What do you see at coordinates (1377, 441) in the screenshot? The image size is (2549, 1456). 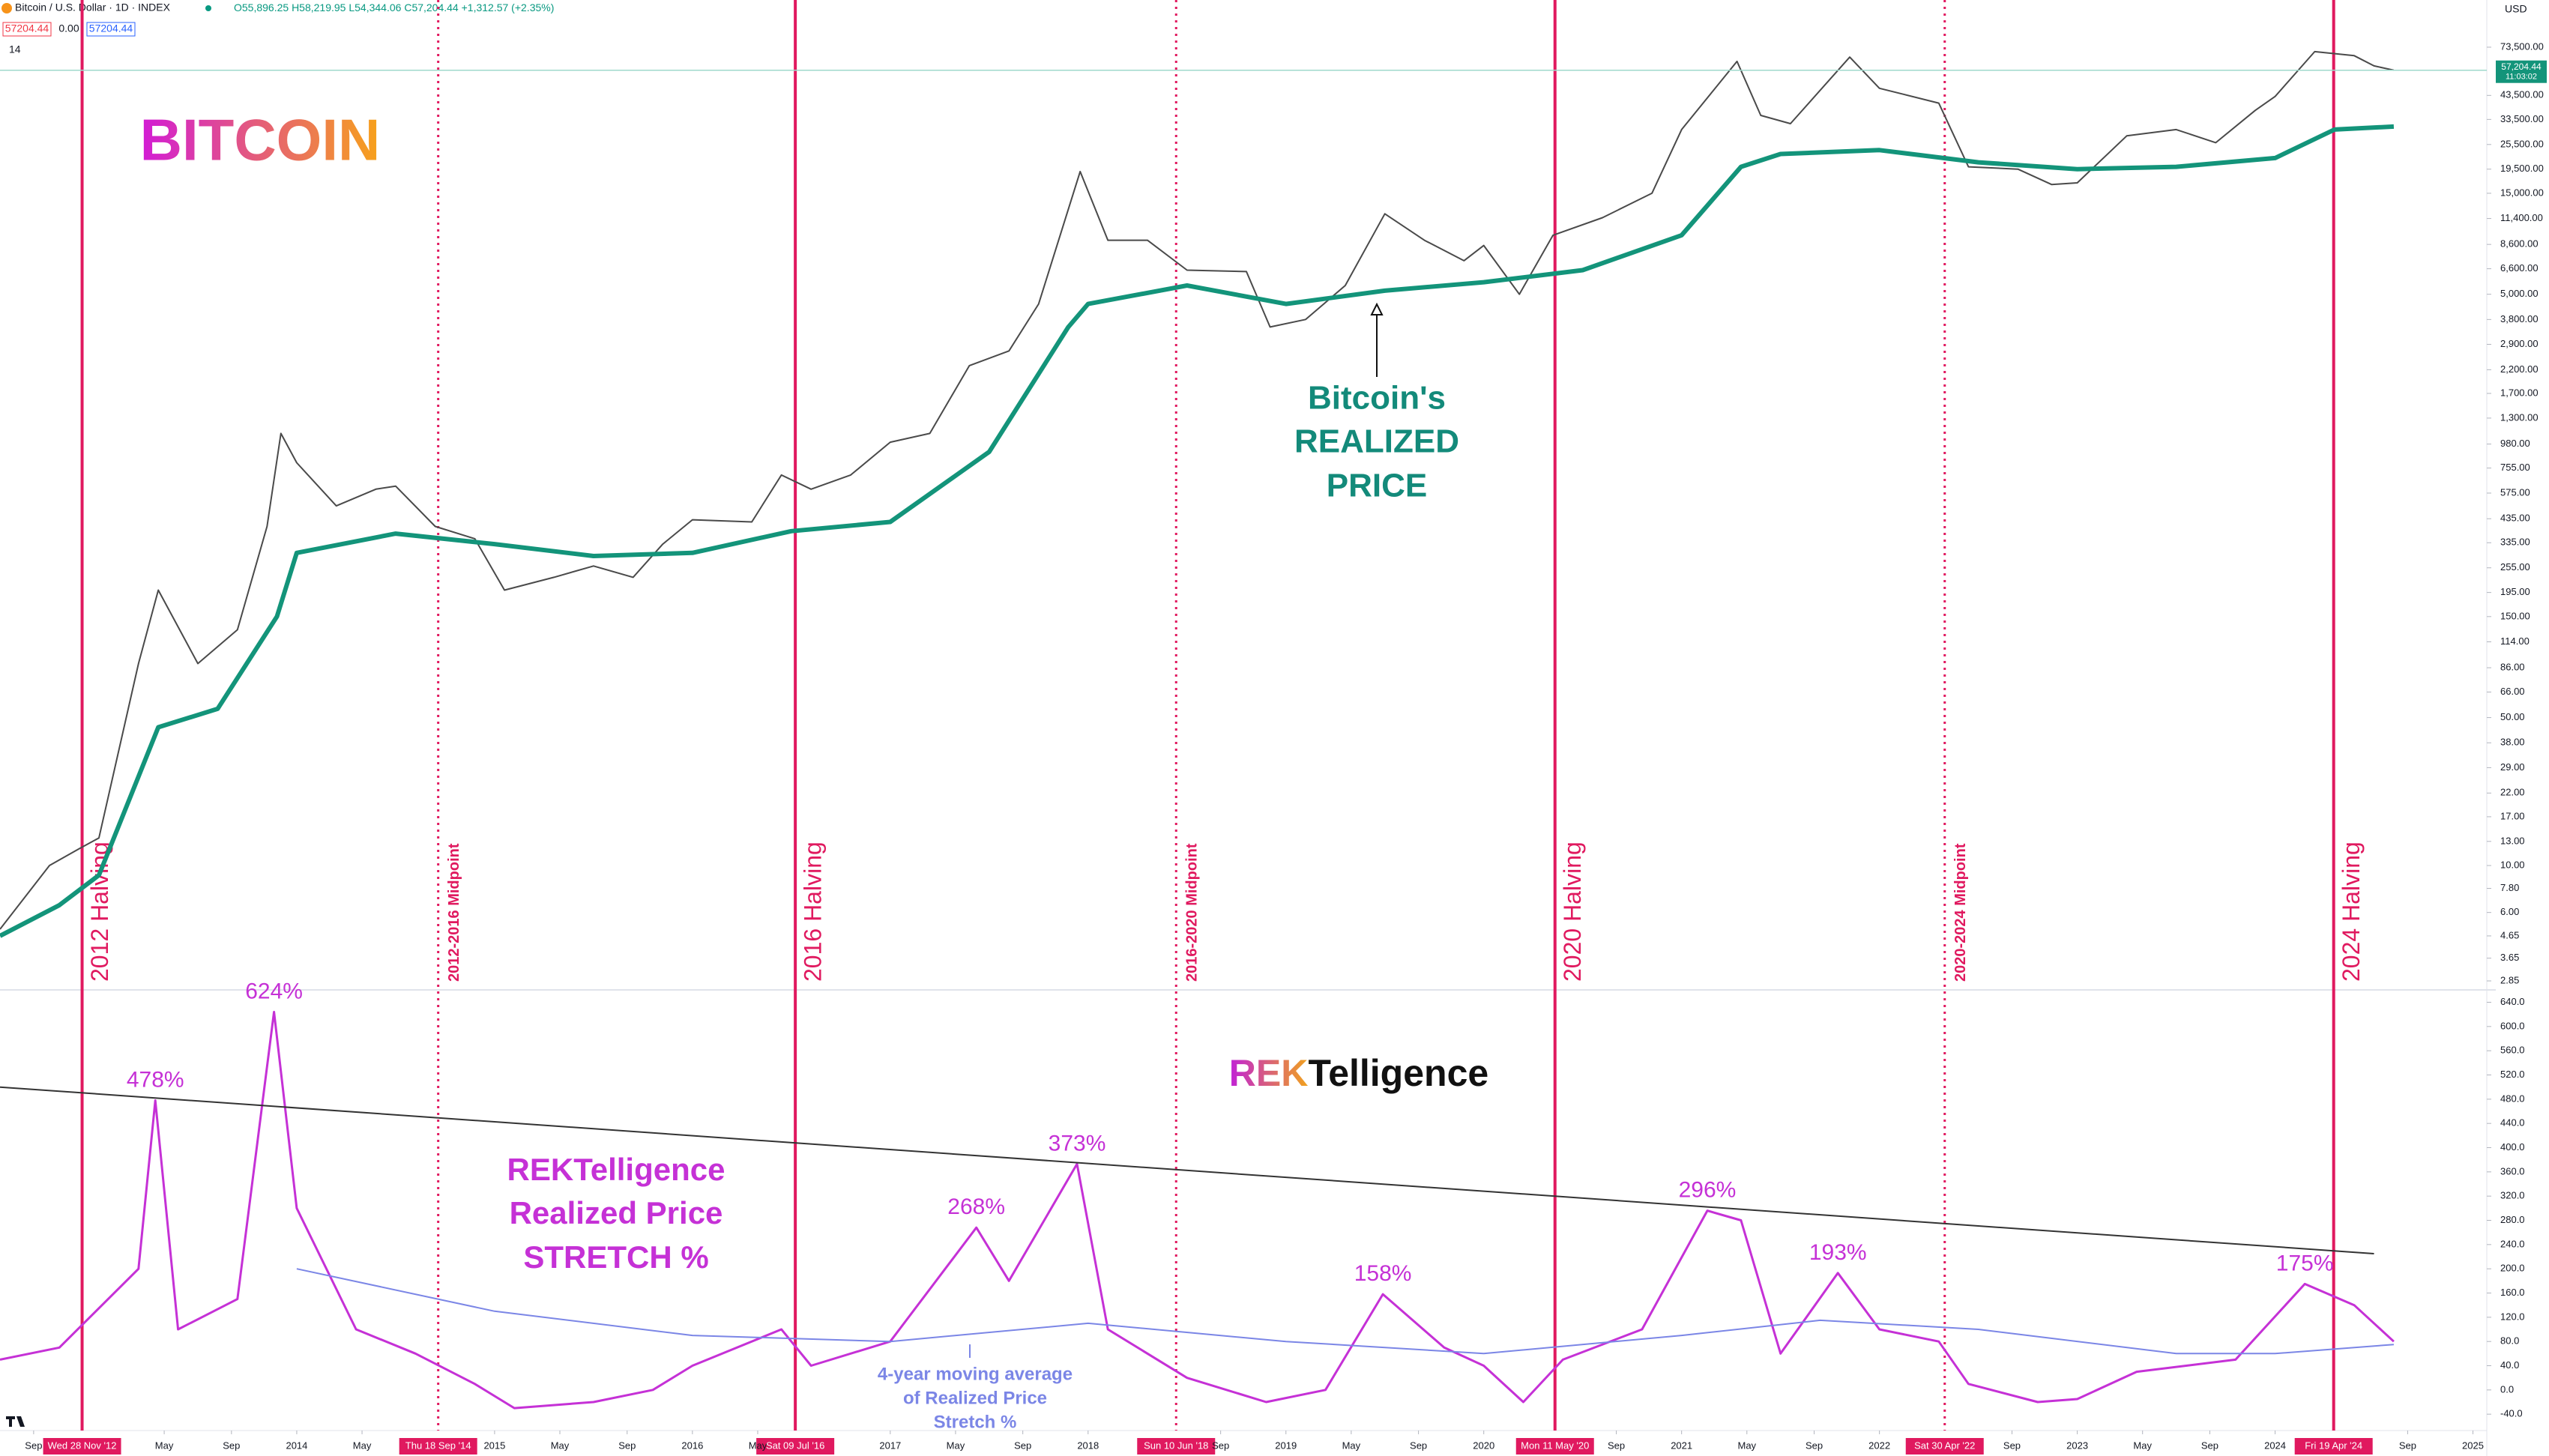 I see `note-line: REALIZED` at bounding box center [1377, 441].